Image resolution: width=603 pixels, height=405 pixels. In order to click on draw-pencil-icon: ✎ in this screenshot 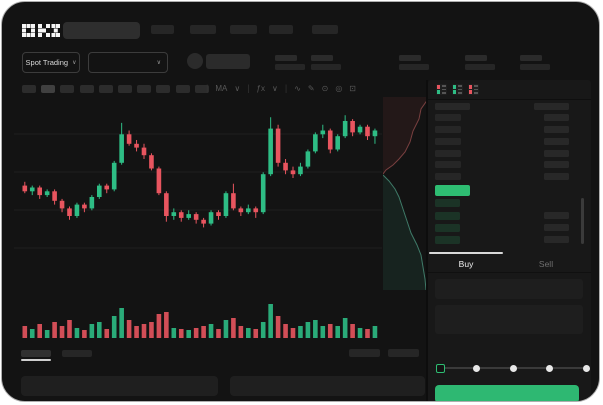, I will do `click(311, 88)`.